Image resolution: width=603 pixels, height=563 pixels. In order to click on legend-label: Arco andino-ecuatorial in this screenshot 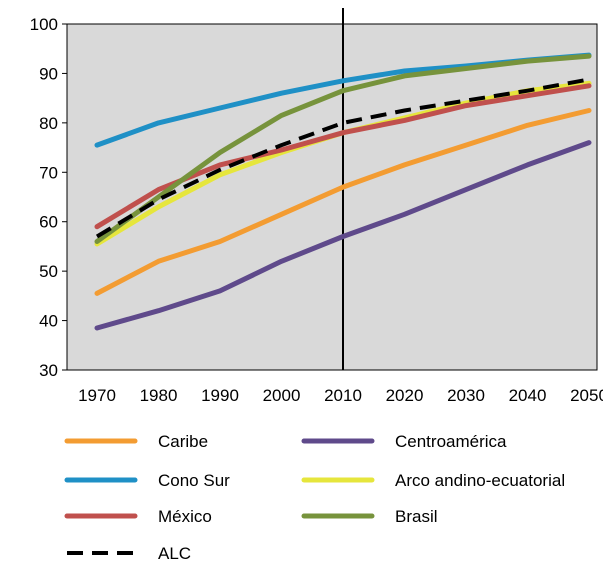, I will do `click(480, 480)`.